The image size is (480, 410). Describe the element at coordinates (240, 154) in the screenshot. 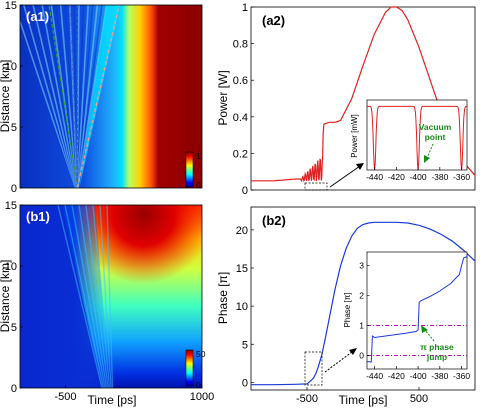

I see `a2-y-tick-label: 0.2` at that location.